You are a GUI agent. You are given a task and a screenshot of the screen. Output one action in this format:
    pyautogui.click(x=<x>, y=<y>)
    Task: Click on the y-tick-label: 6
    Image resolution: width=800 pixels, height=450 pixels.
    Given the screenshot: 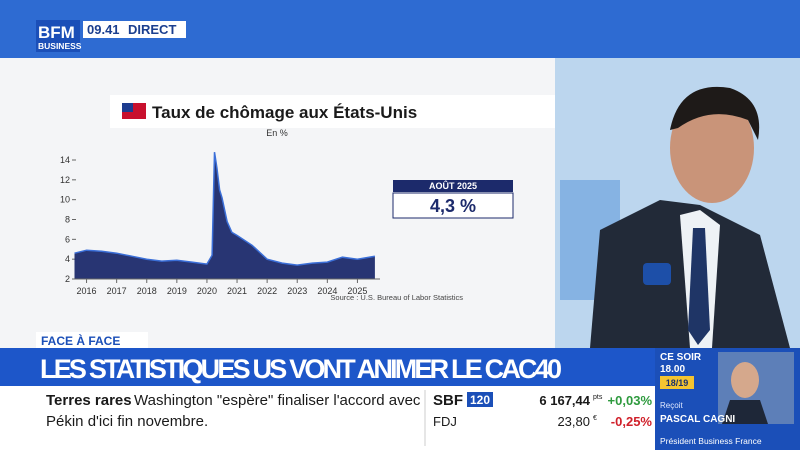 What is the action you would take?
    pyautogui.click(x=67, y=239)
    